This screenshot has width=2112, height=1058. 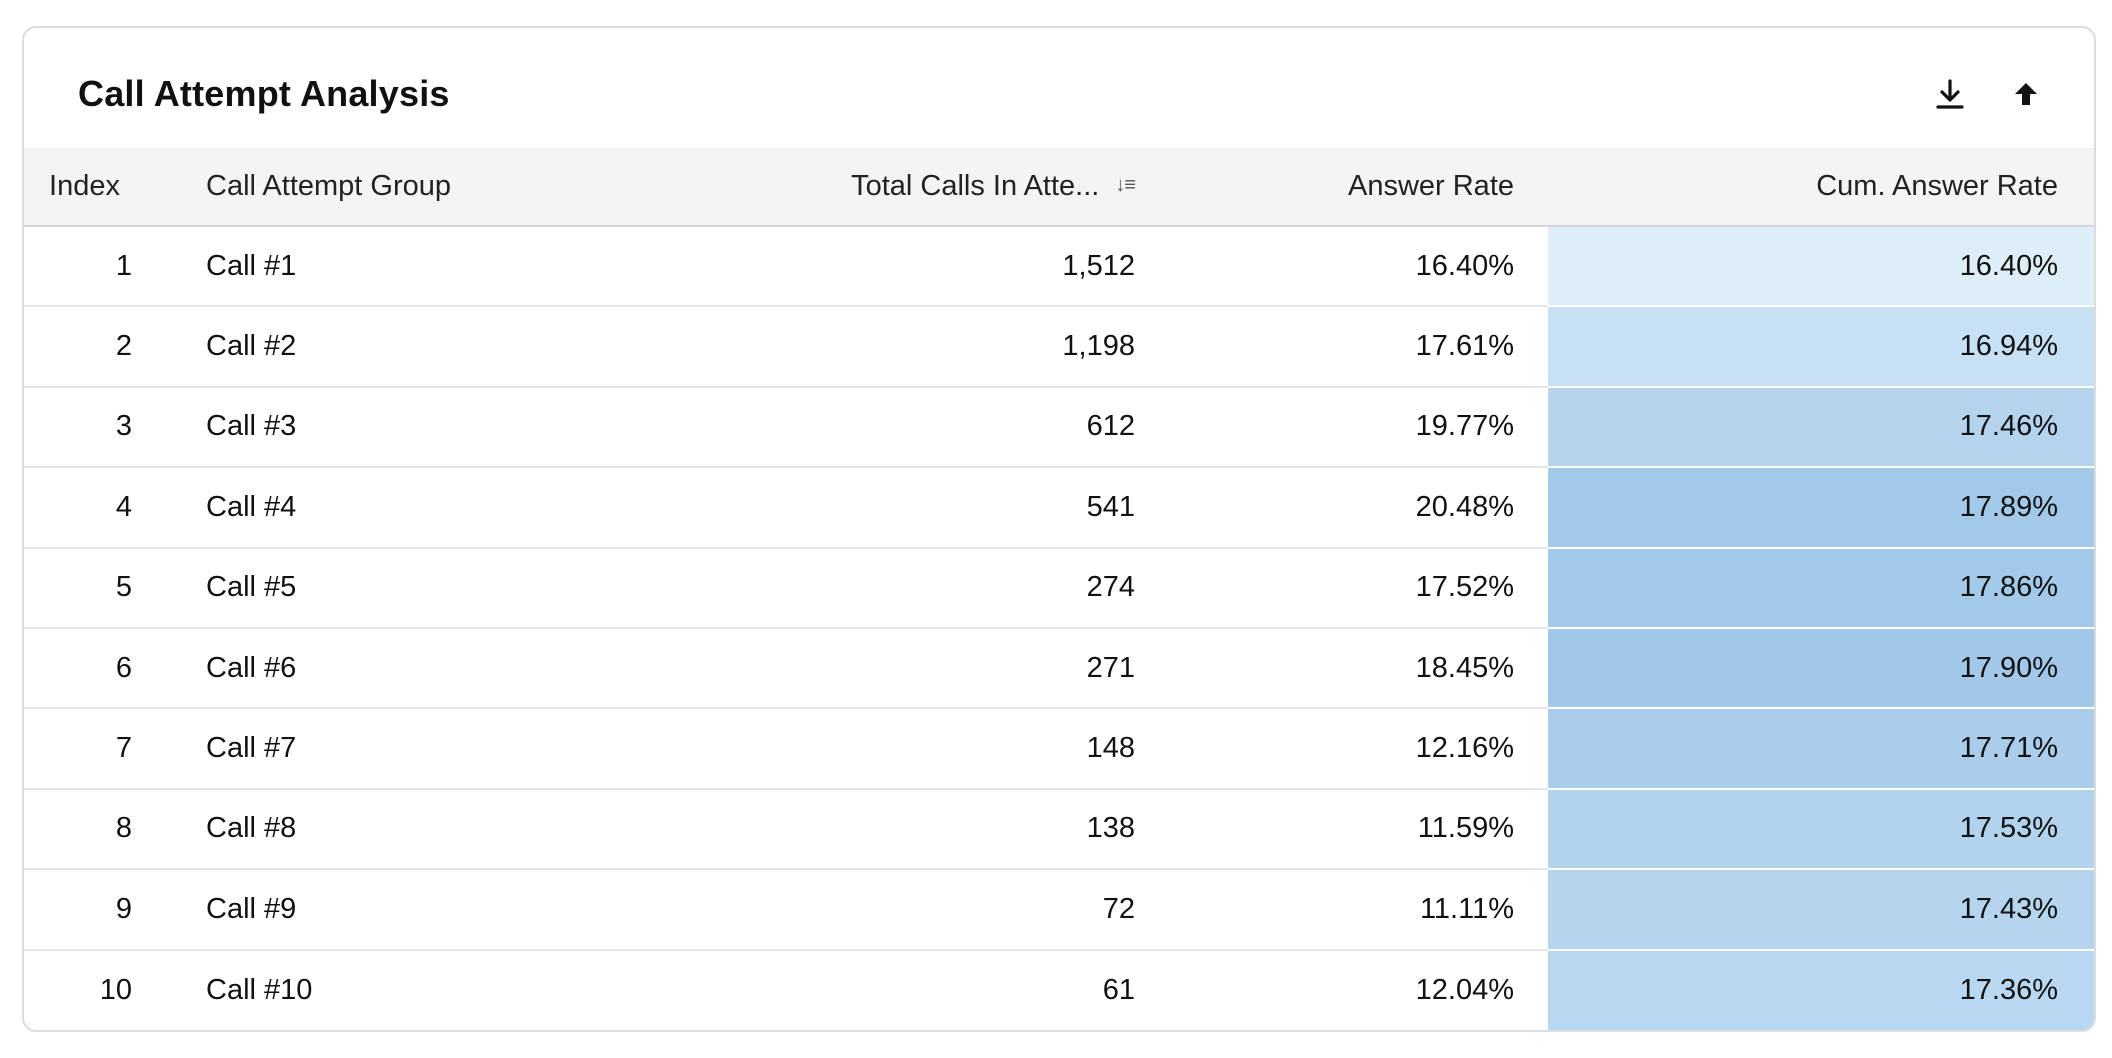 I want to click on cell-index: 5, so click(x=90, y=588).